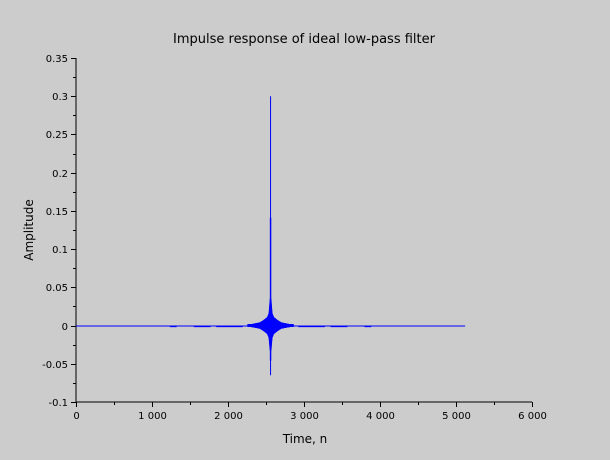 The image size is (610, 460). Describe the element at coordinates (57, 135) in the screenshot. I see `y-tick-label: 0.25` at that location.